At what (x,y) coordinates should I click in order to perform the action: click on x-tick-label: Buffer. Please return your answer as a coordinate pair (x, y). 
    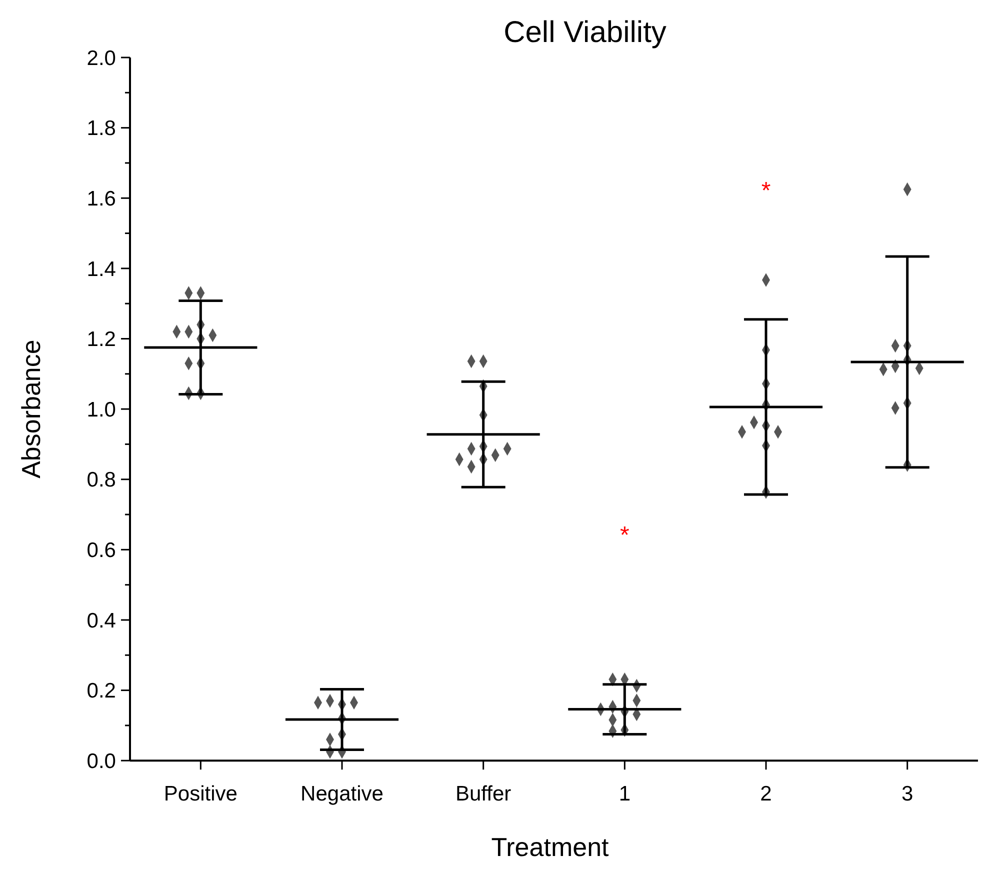
    Looking at the image, I should click on (484, 794).